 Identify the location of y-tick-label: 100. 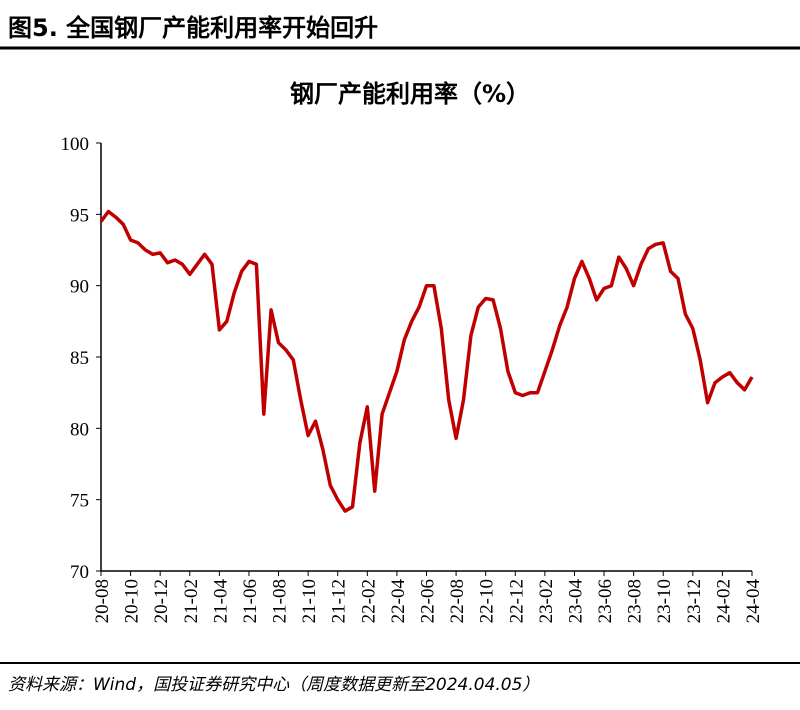
(75, 144).